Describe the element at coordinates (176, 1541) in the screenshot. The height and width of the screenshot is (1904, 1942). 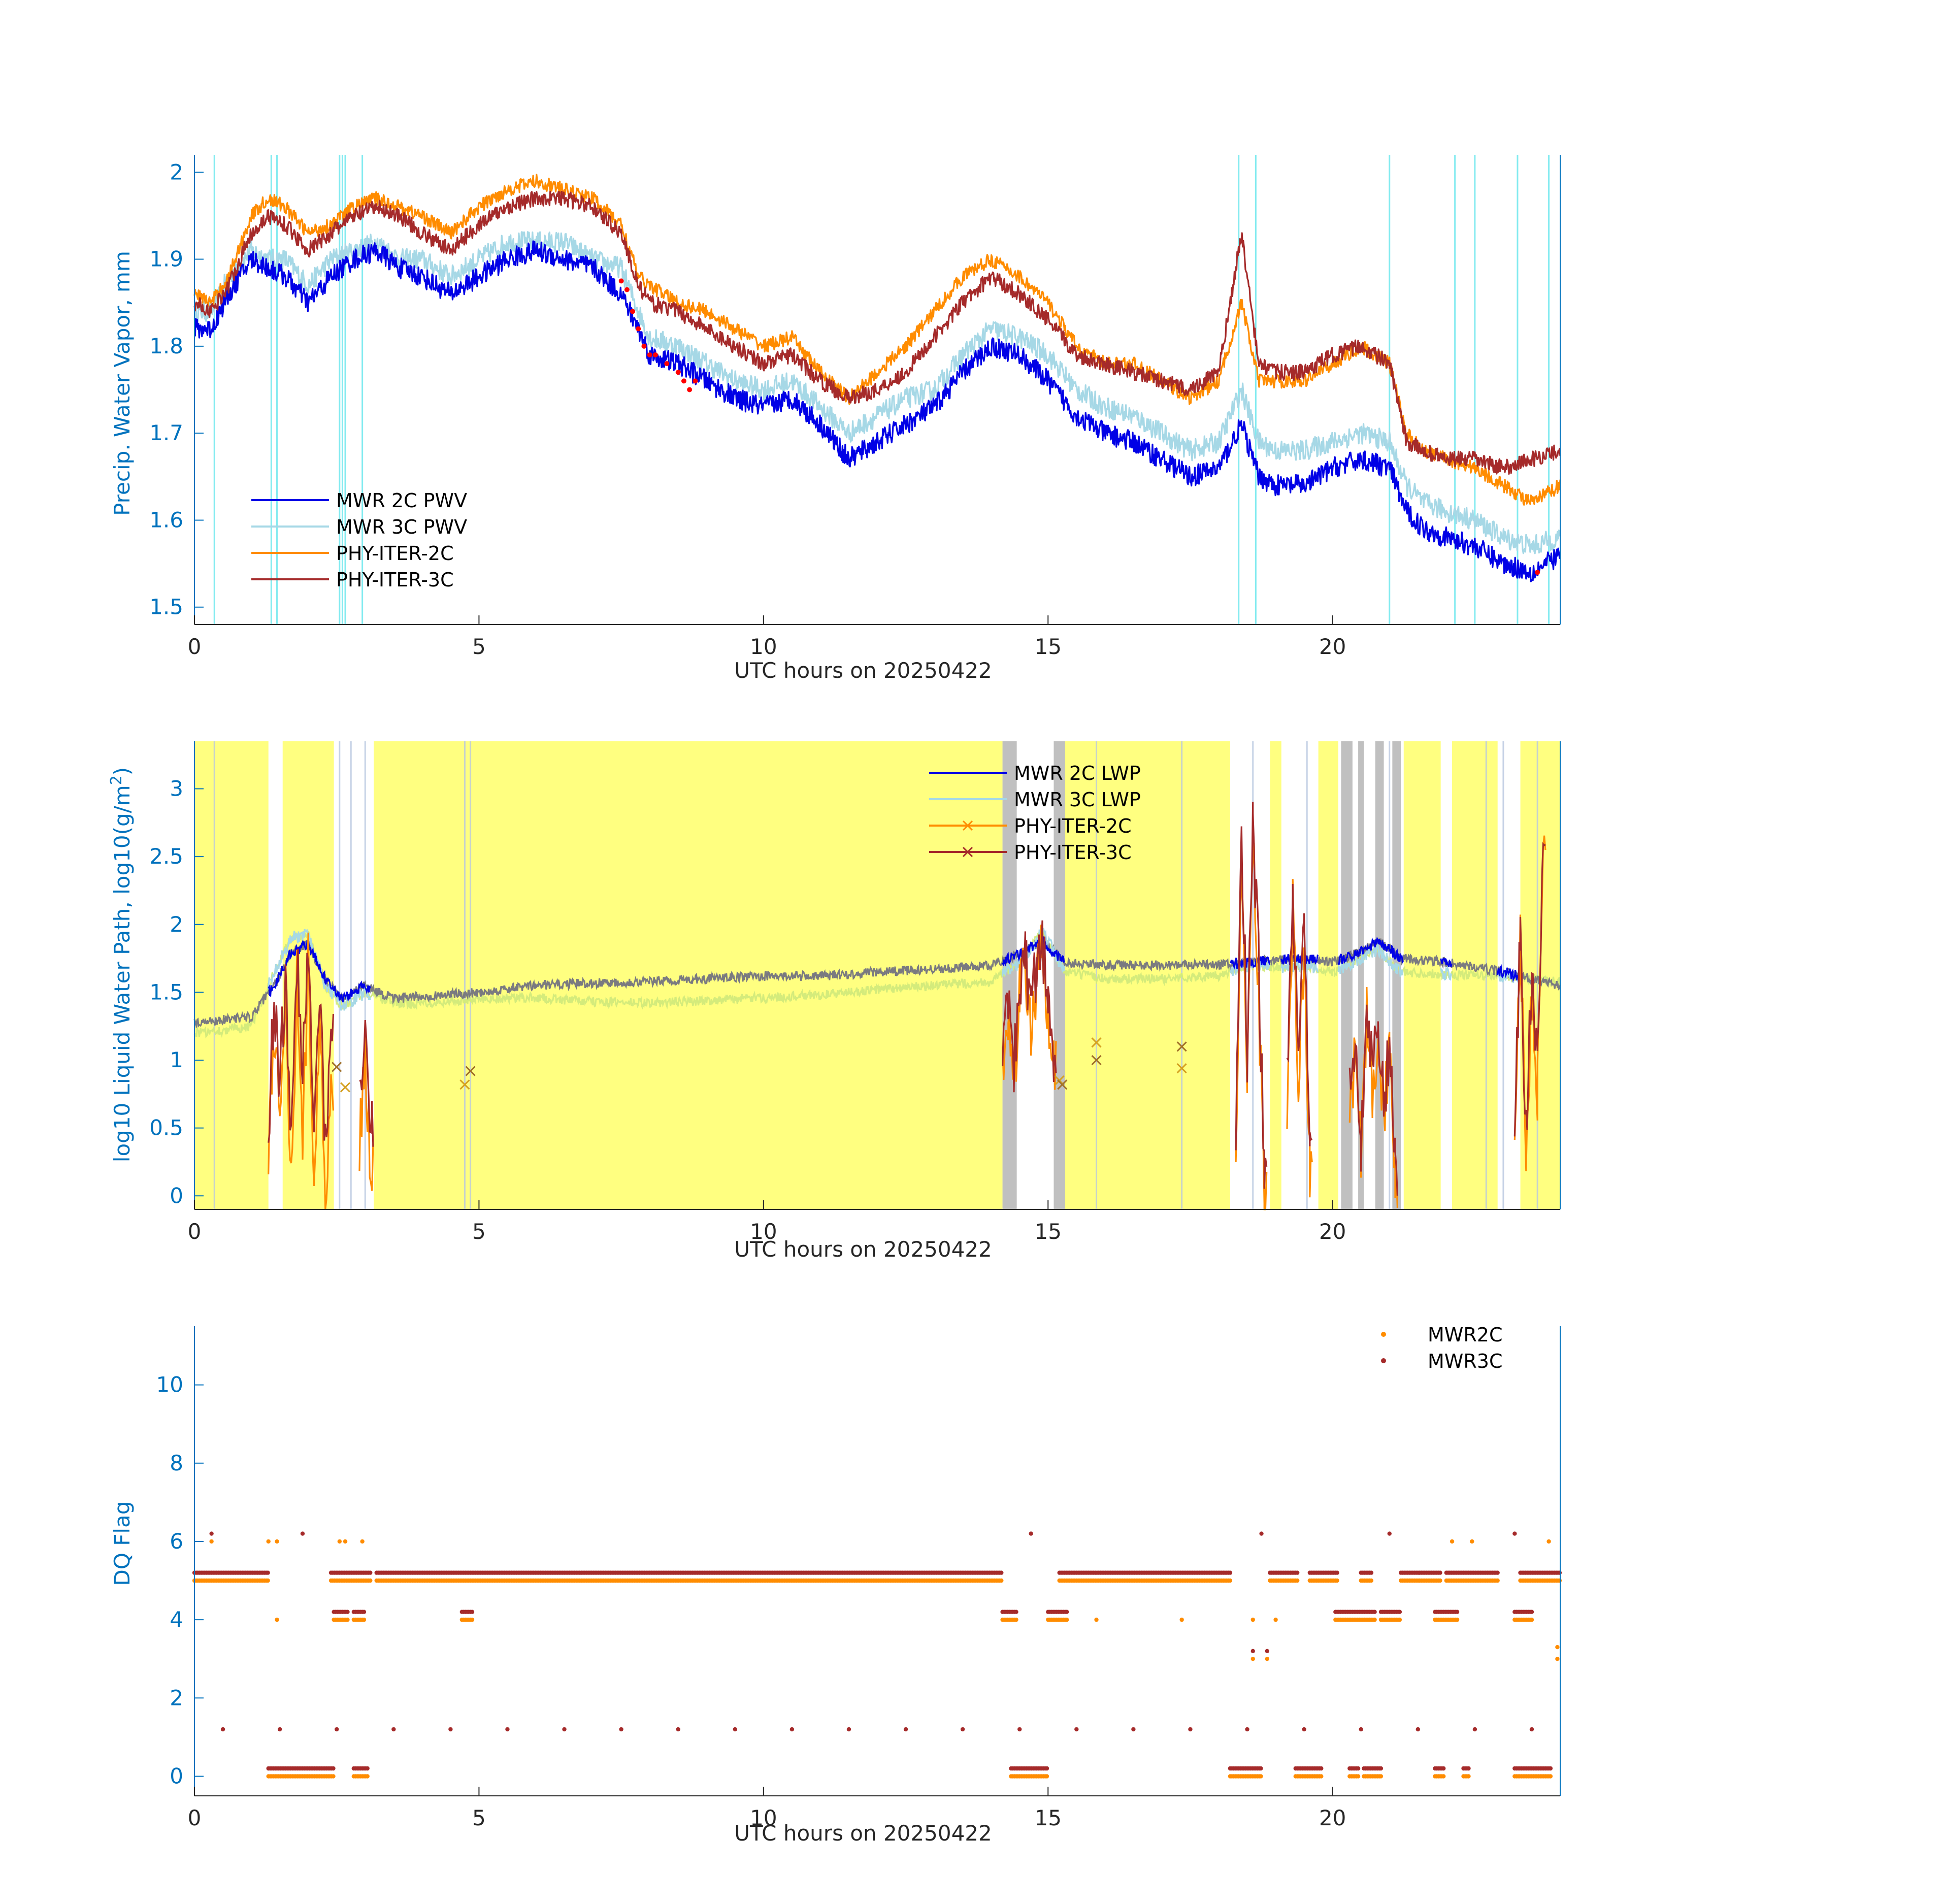
I see `dq-y-tick-label: 6` at that location.